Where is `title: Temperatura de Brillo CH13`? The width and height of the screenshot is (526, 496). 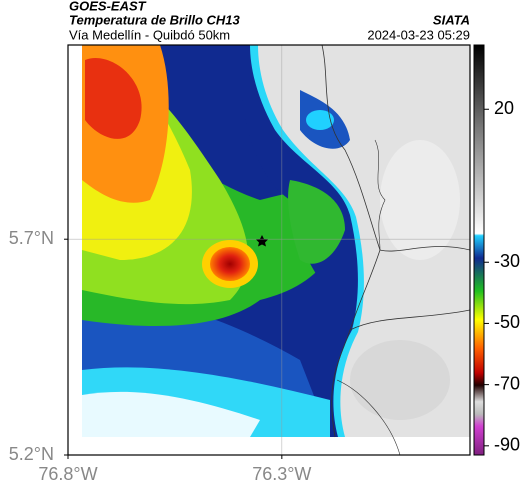 title: Temperatura de Brillo CH13 is located at coordinates (155, 19).